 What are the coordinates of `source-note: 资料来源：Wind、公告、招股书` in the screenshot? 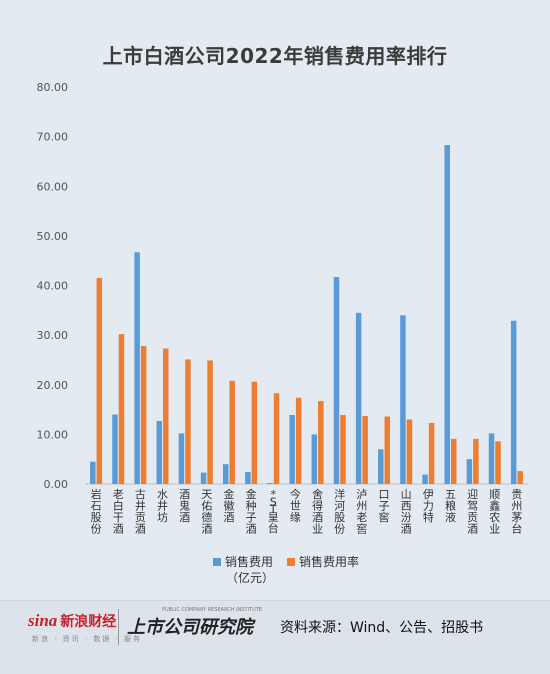 It's located at (382, 628).